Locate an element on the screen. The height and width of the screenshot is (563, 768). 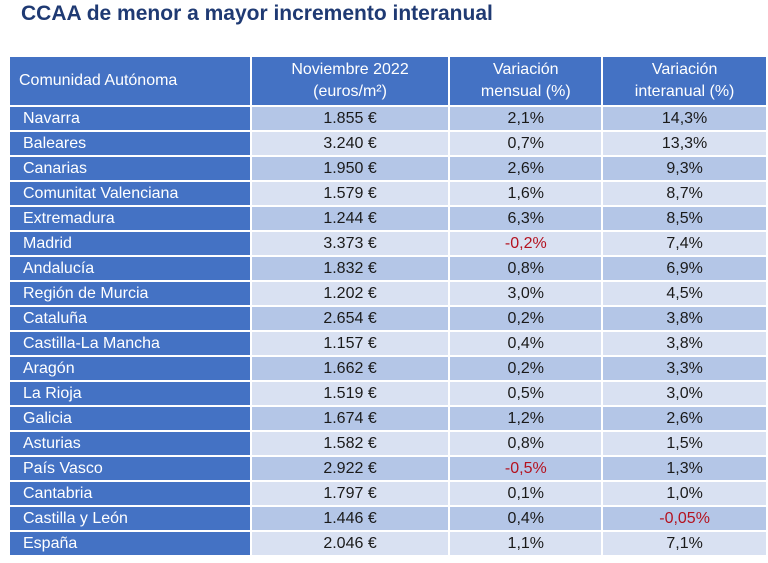
header-region: Comunidad Autónoma is located at coordinates (130, 81).